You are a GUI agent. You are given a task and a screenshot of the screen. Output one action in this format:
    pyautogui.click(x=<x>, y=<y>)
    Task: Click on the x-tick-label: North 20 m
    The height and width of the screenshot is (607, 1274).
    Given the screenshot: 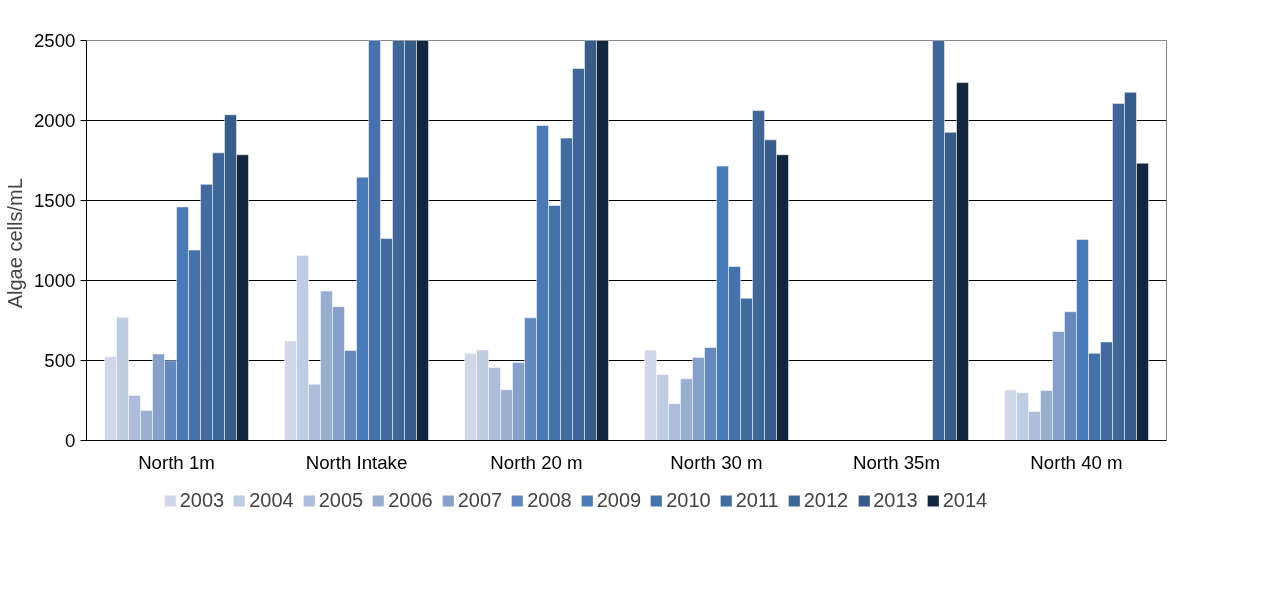 What is the action you would take?
    pyautogui.click(x=536, y=462)
    